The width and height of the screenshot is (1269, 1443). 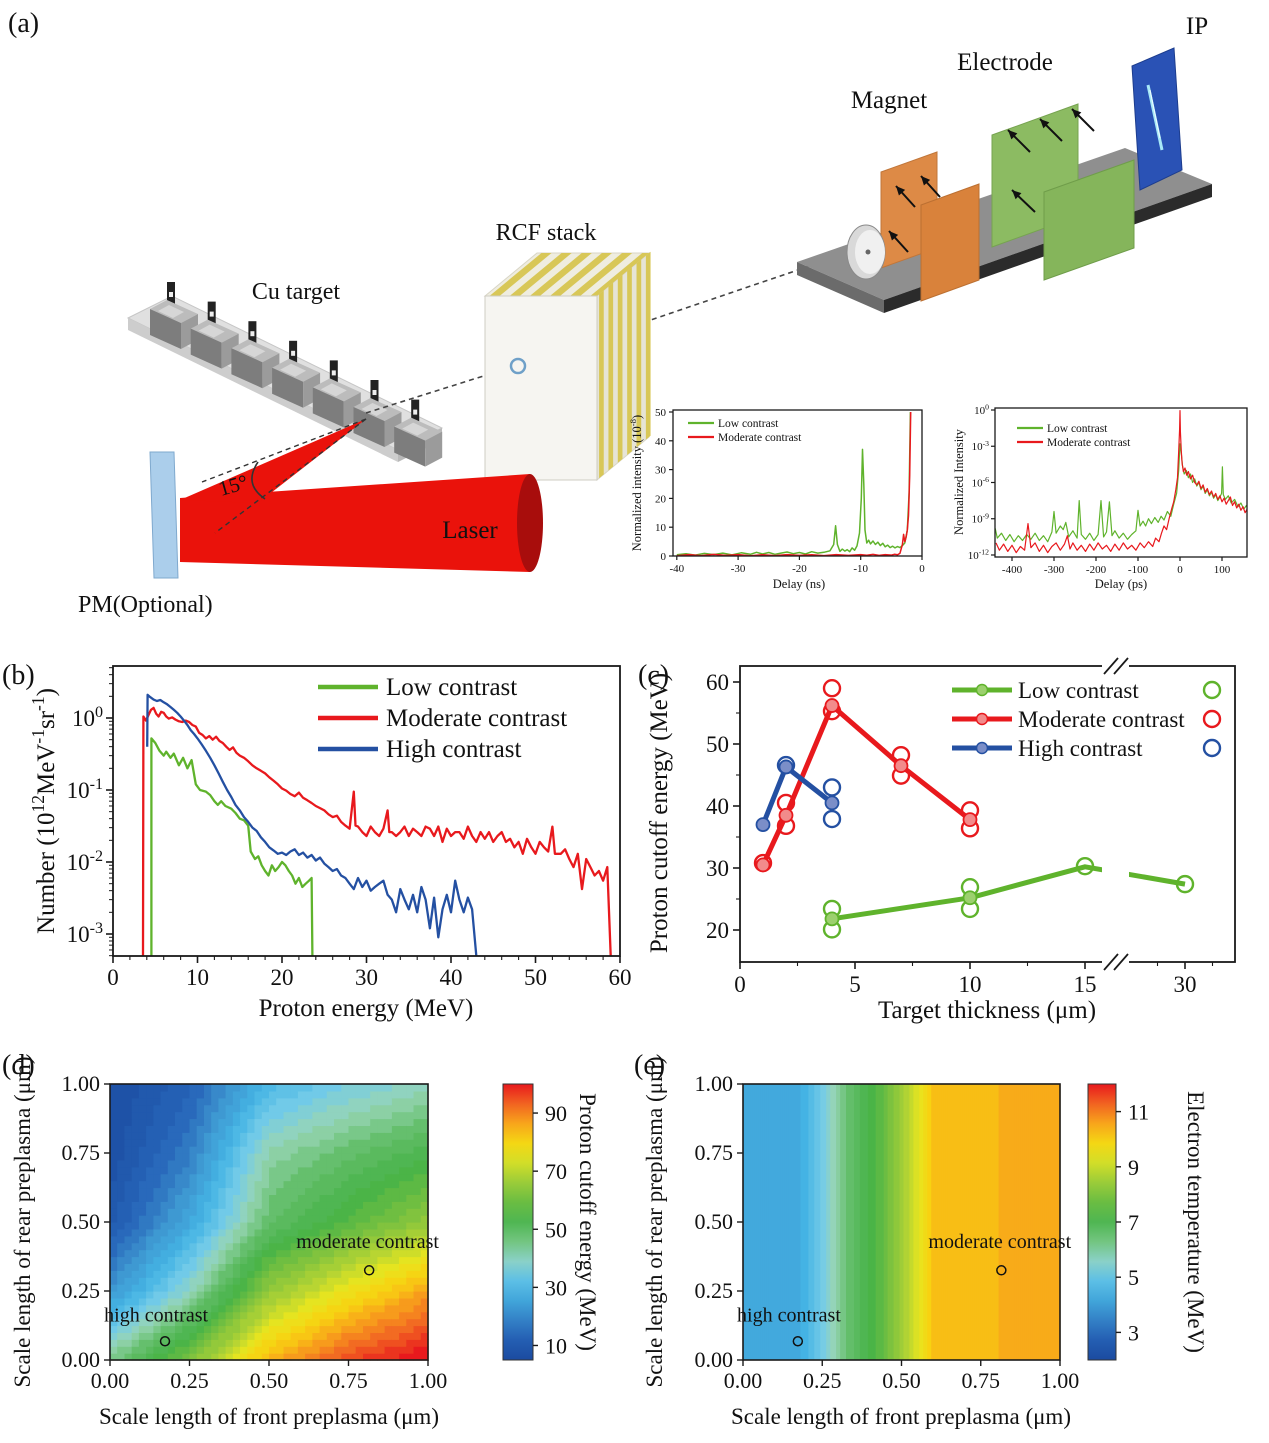 I want to click on x-tick-label: 30, so click(x=366, y=977).